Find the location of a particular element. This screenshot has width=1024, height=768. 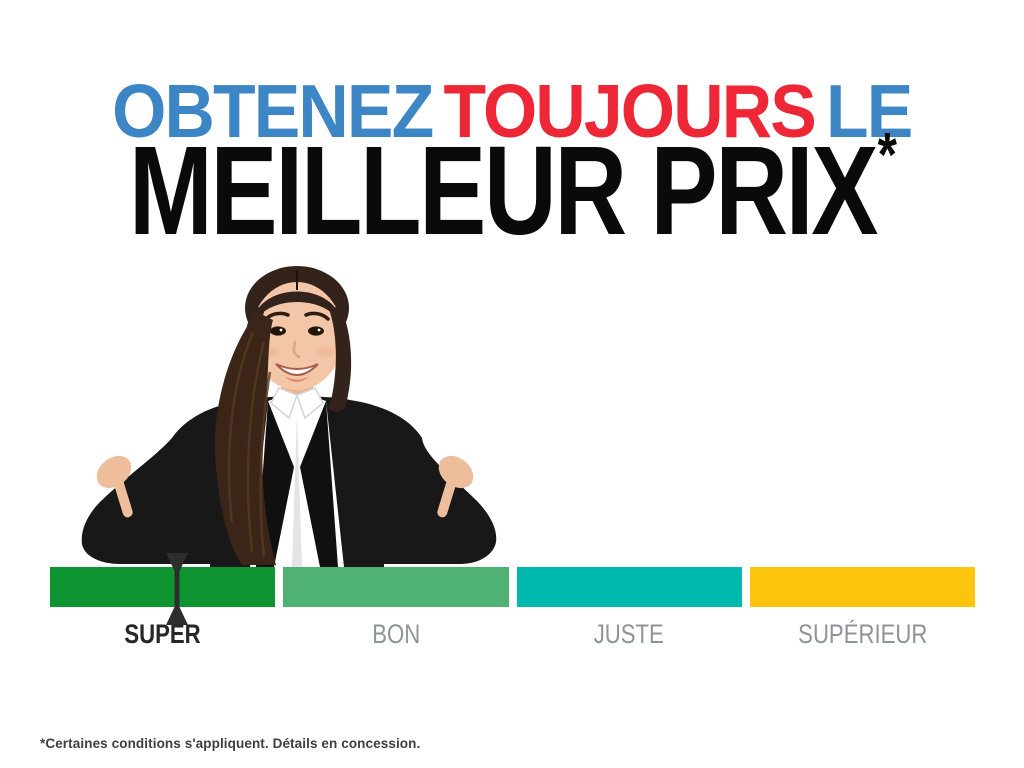

headline-line1: OBTENEZ TOUJOURS LE is located at coordinates (512, 111).